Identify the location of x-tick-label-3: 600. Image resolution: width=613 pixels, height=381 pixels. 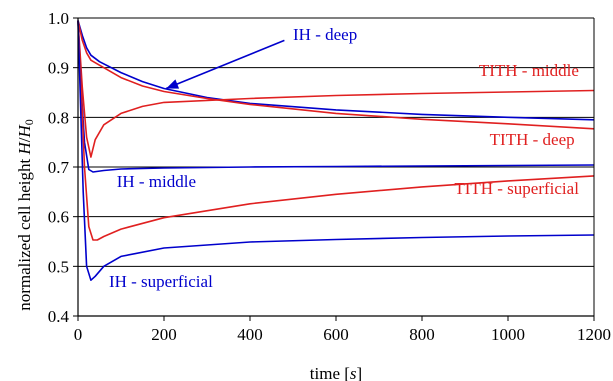
(336, 334).